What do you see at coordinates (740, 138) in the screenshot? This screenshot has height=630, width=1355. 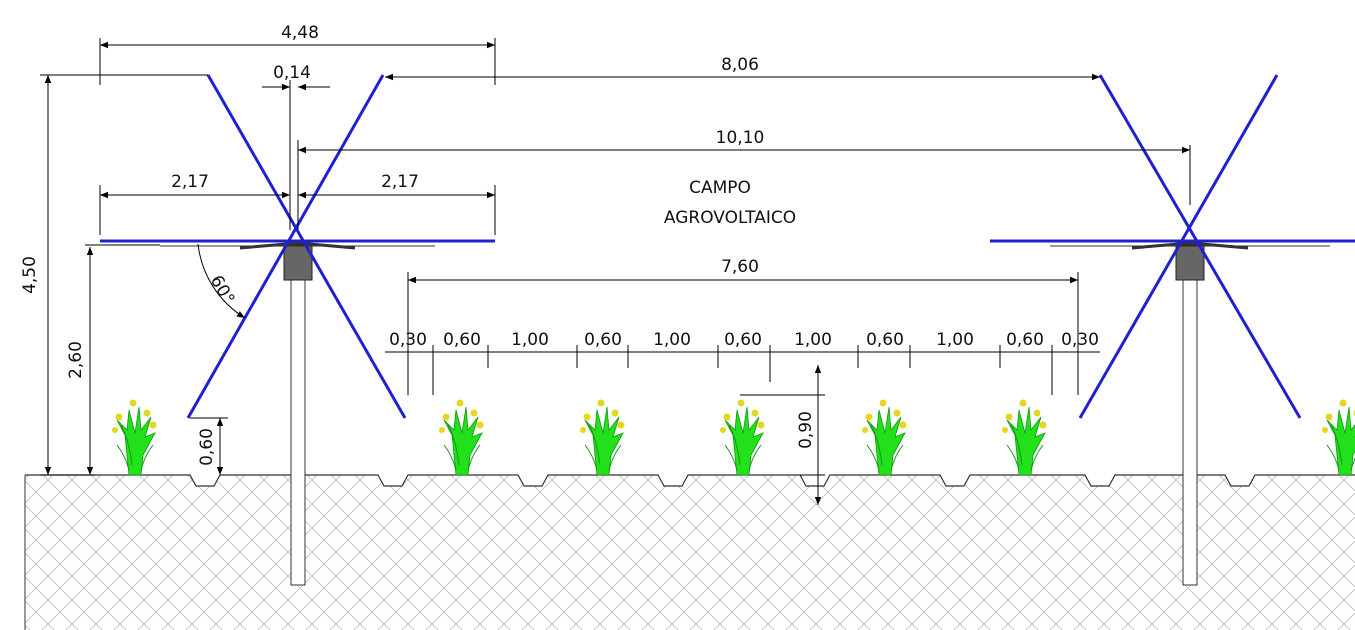 I see `dim-label: 10,10` at bounding box center [740, 138].